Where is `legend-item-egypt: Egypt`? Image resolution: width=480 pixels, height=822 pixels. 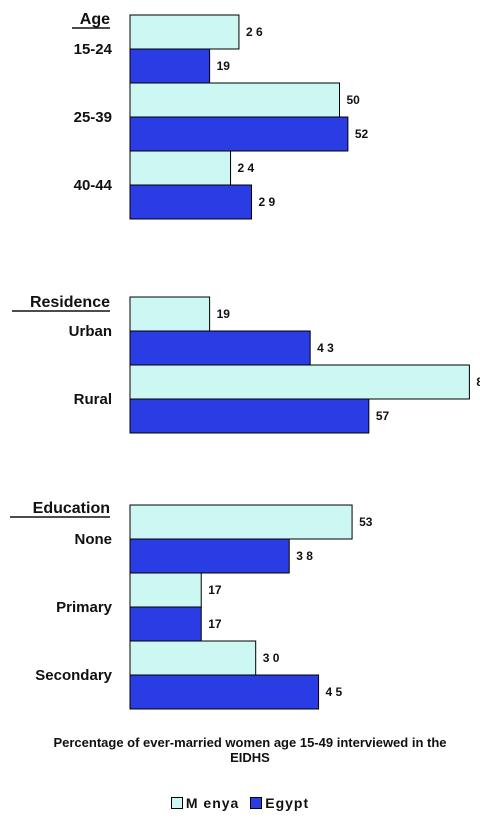
legend-item-egypt: Egypt is located at coordinates (279, 803).